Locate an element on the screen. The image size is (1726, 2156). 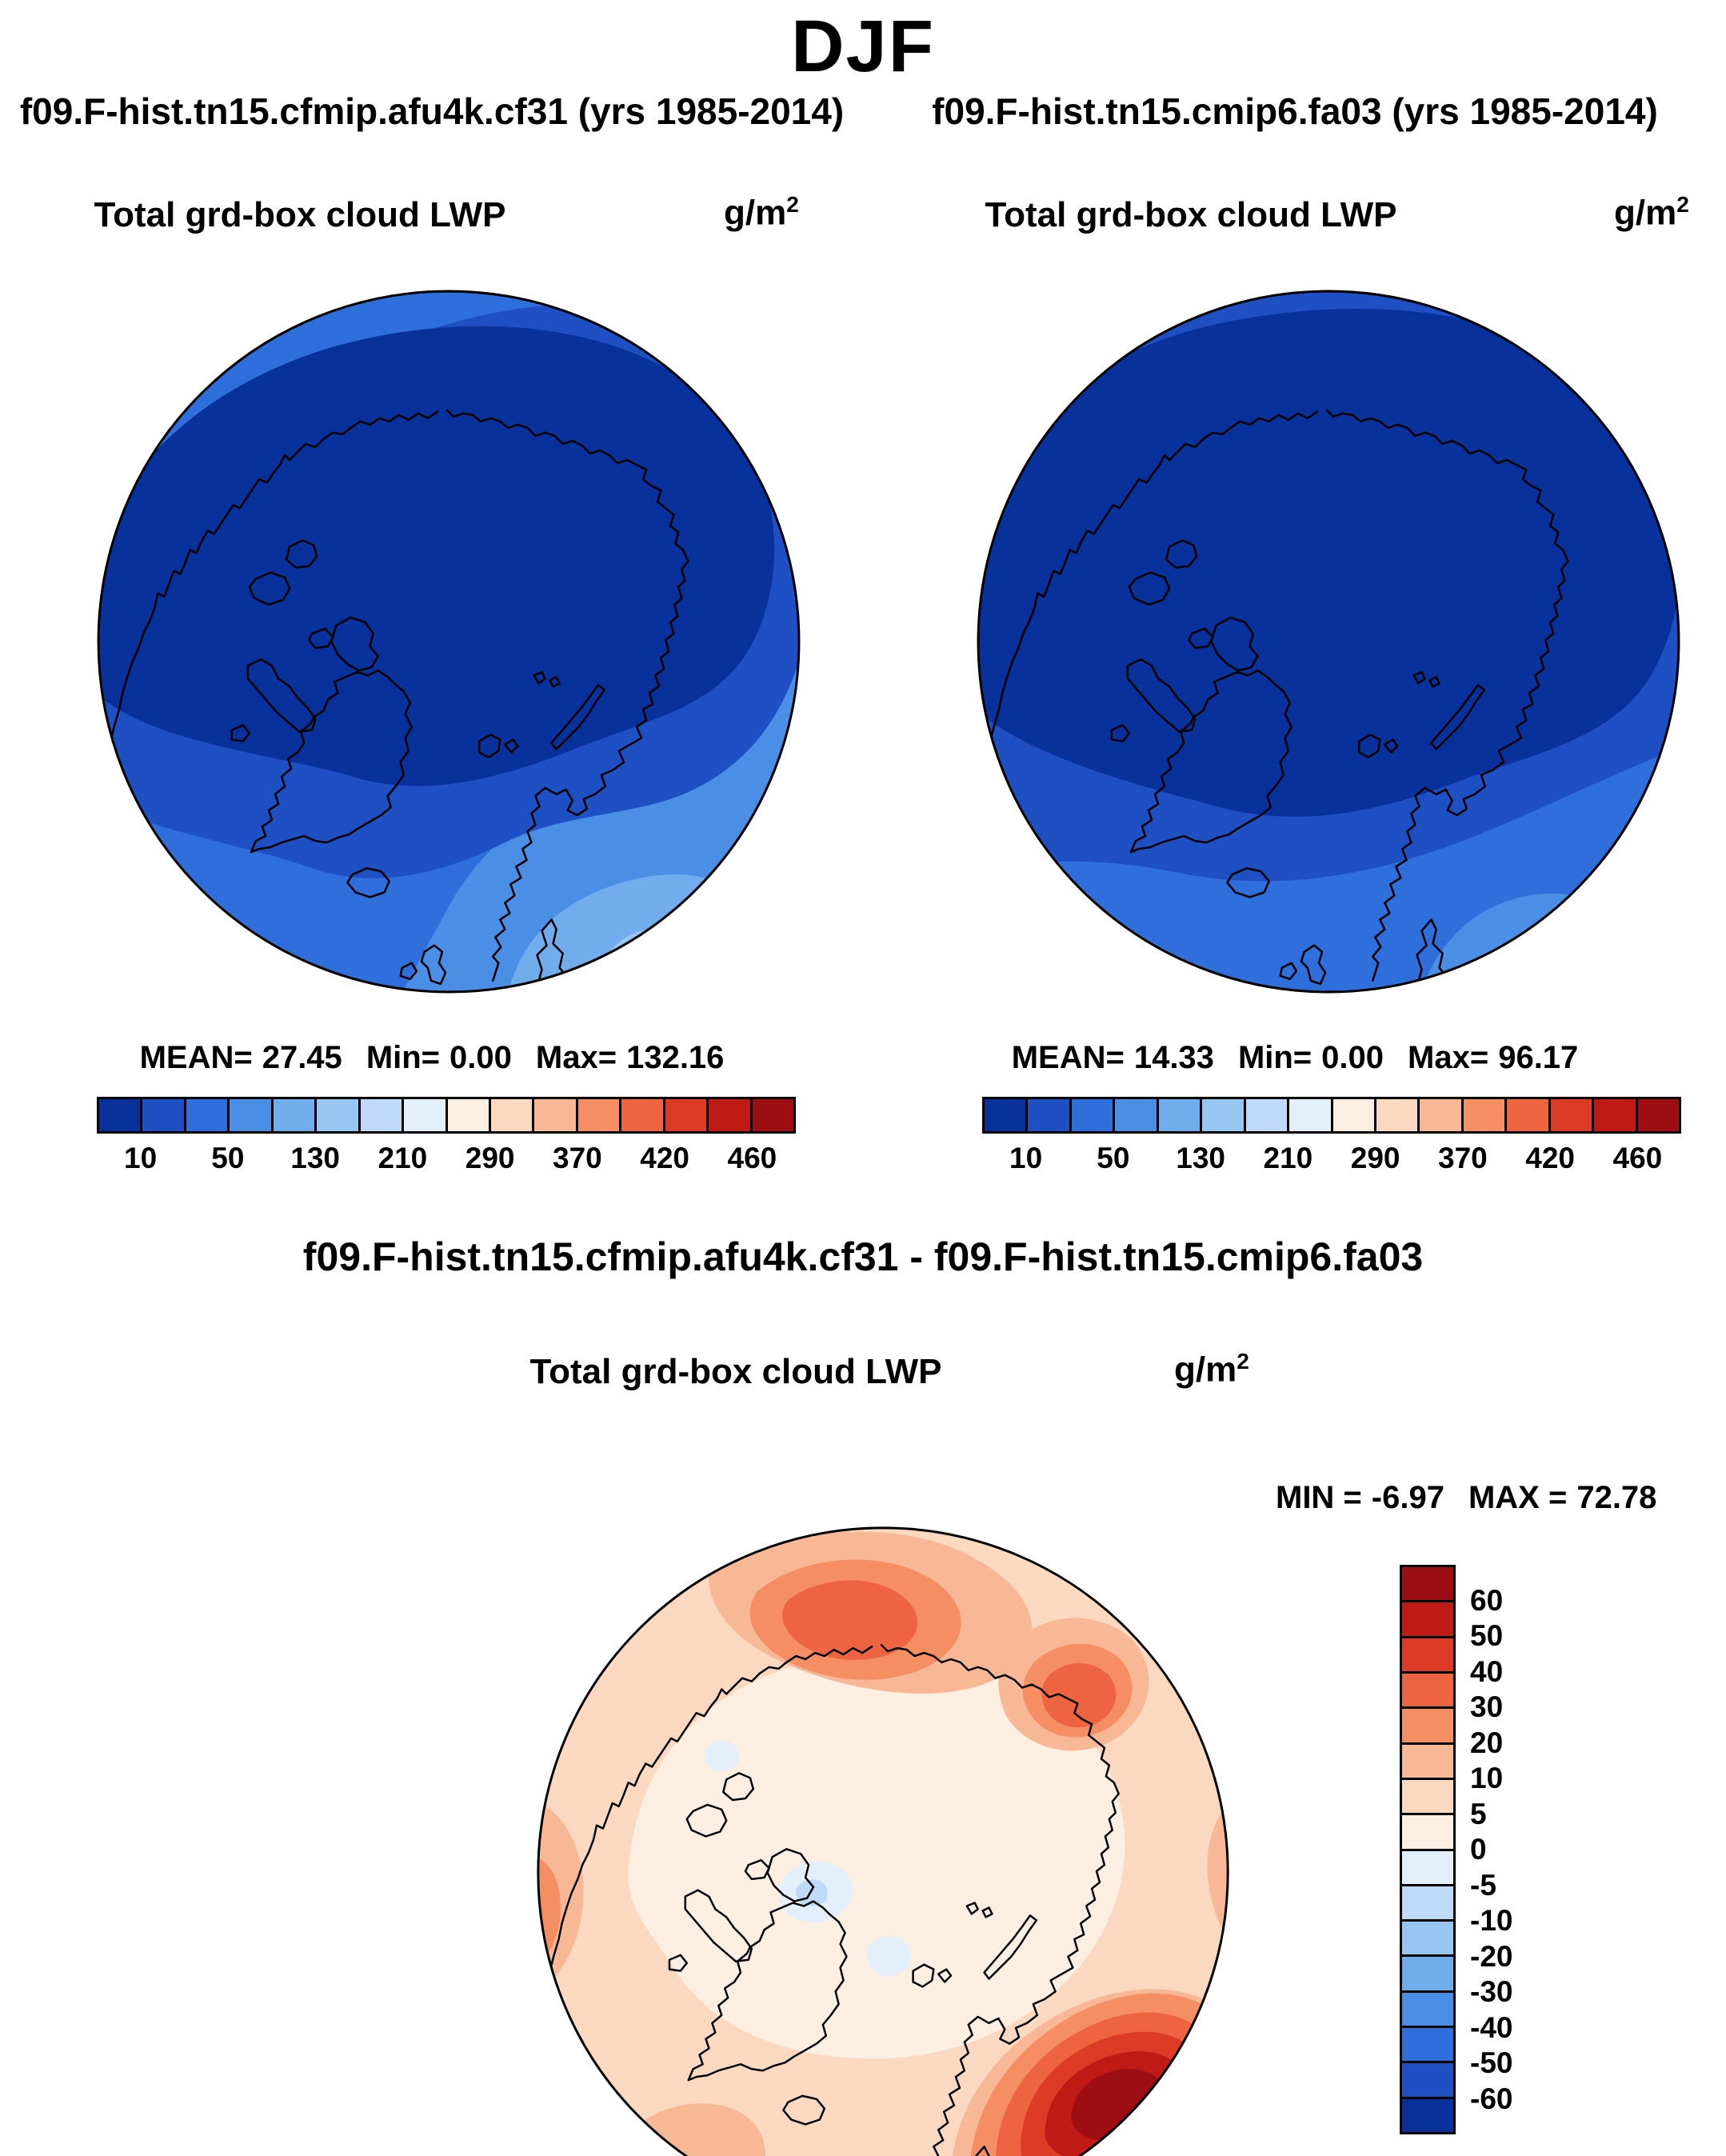
colorbar-tick-label: 40 is located at coordinates (1487, 1671).